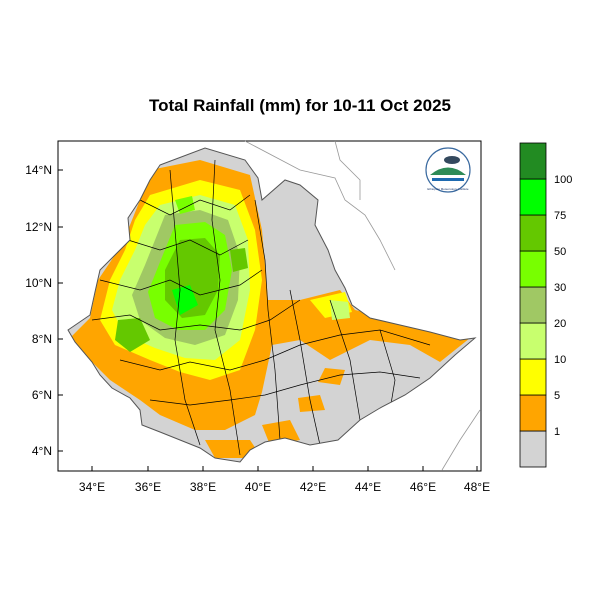 The image size is (600, 600). What do you see at coordinates (300, 105) in the screenshot?
I see `map-title: Total Rainfall (mm) for 10-11 Oct 2025` at bounding box center [300, 105].